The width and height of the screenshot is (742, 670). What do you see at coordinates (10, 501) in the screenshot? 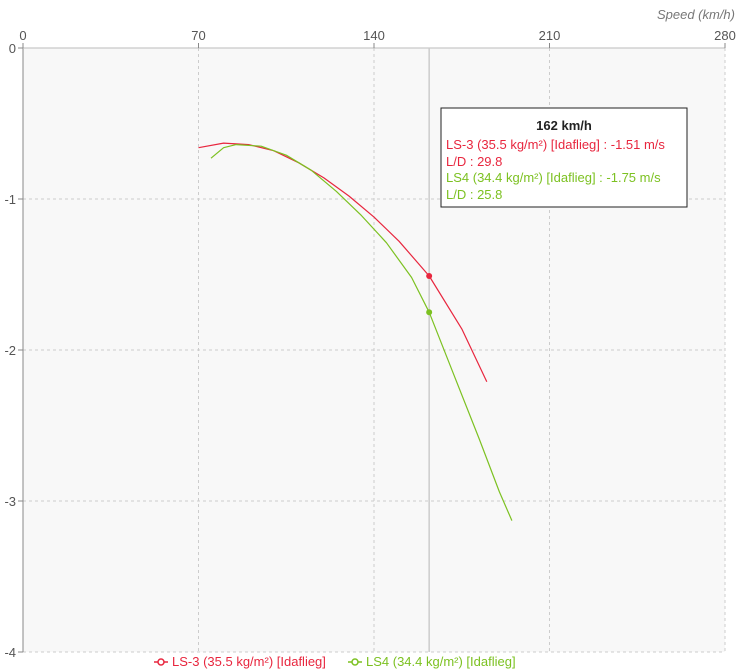
I see `y-tick-label: -3` at bounding box center [10, 501].